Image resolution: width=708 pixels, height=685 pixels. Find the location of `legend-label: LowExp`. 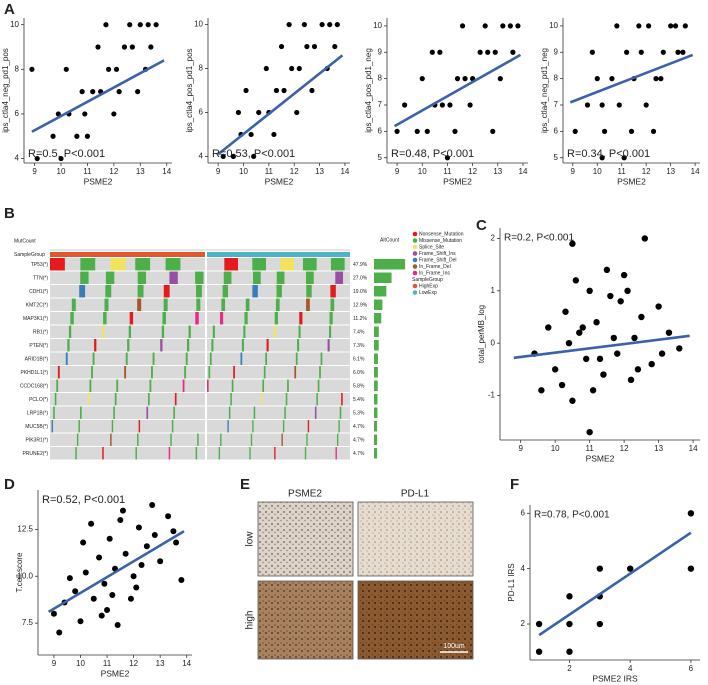

legend-label: LowExp is located at coordinates (428, 293).